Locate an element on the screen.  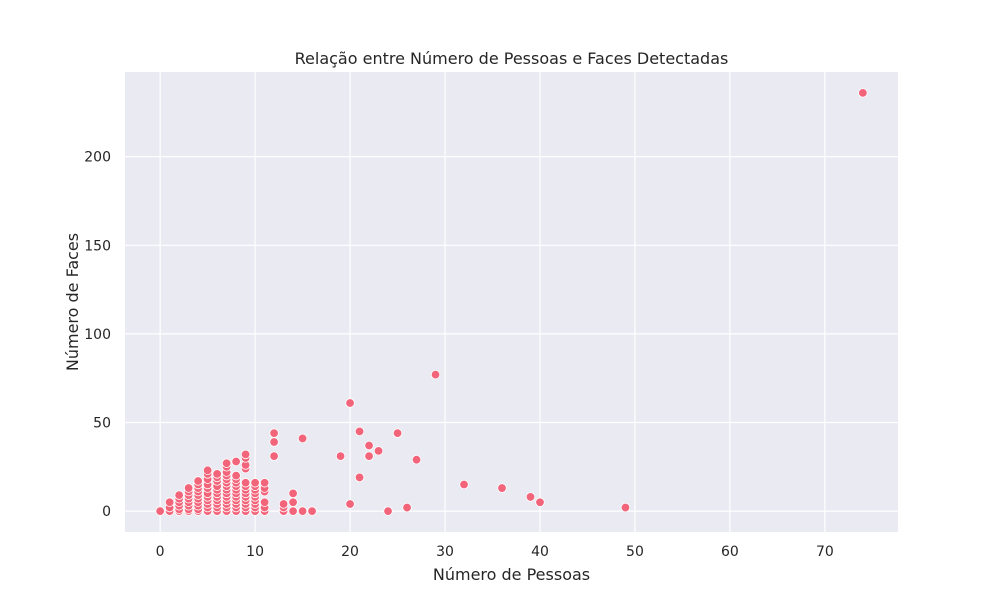
x-tick-label: 70 is located at coordinates (825, 552).